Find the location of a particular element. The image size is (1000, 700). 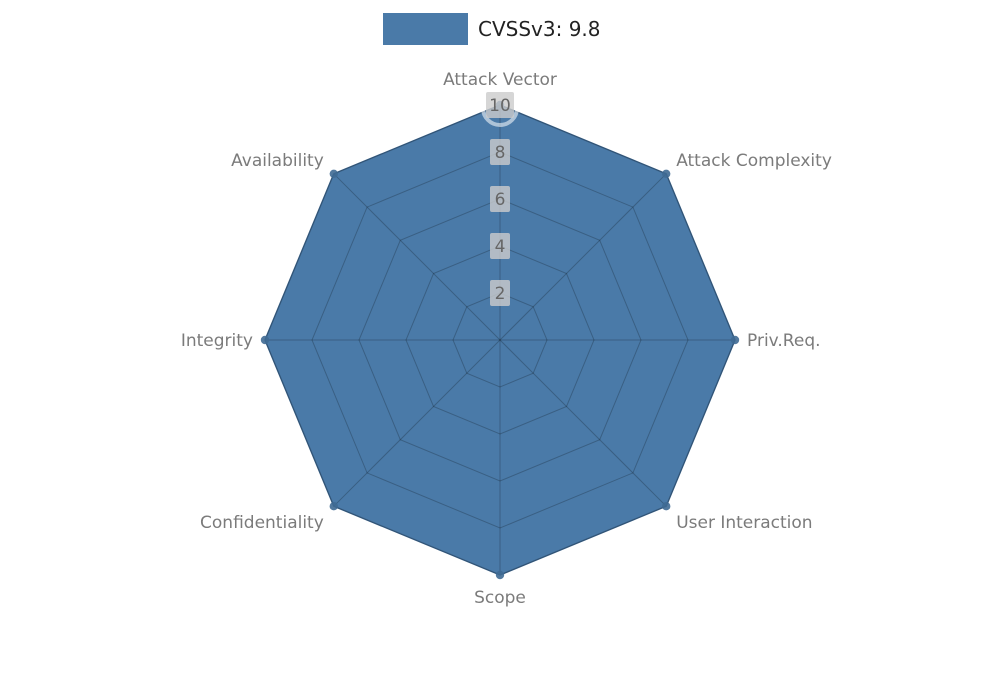

tick-label: 6 is located at coordinates (500, 200).